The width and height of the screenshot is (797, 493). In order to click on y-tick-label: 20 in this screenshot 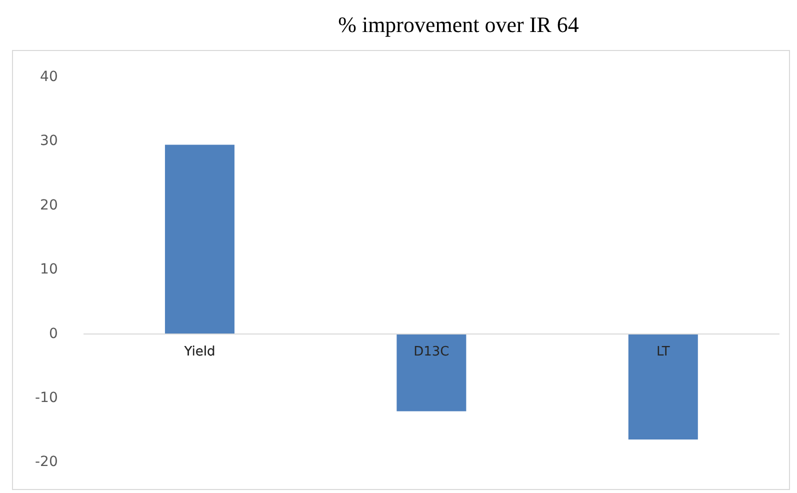, I will do `click(49, 205)`.